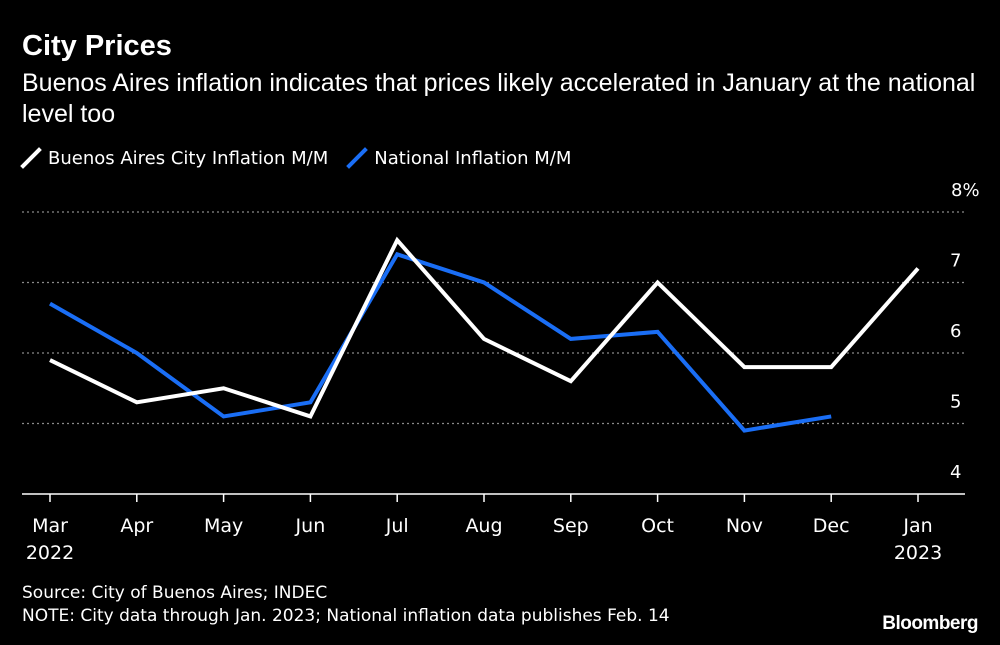  I want to click on legend-item-city: Buenos Aires City Inflation M/M, so click(174, 158).